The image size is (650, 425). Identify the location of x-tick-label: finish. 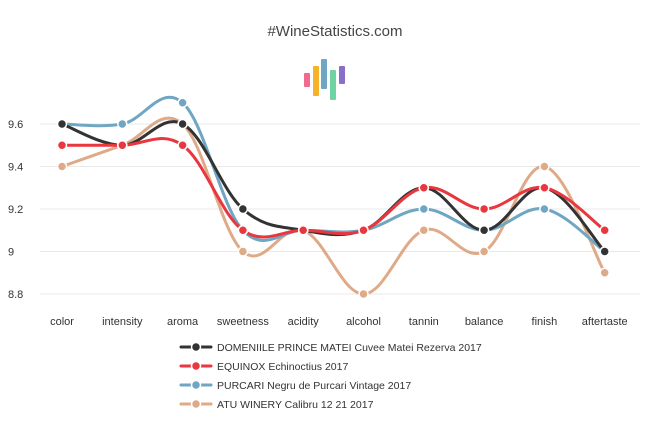
(545, 322).